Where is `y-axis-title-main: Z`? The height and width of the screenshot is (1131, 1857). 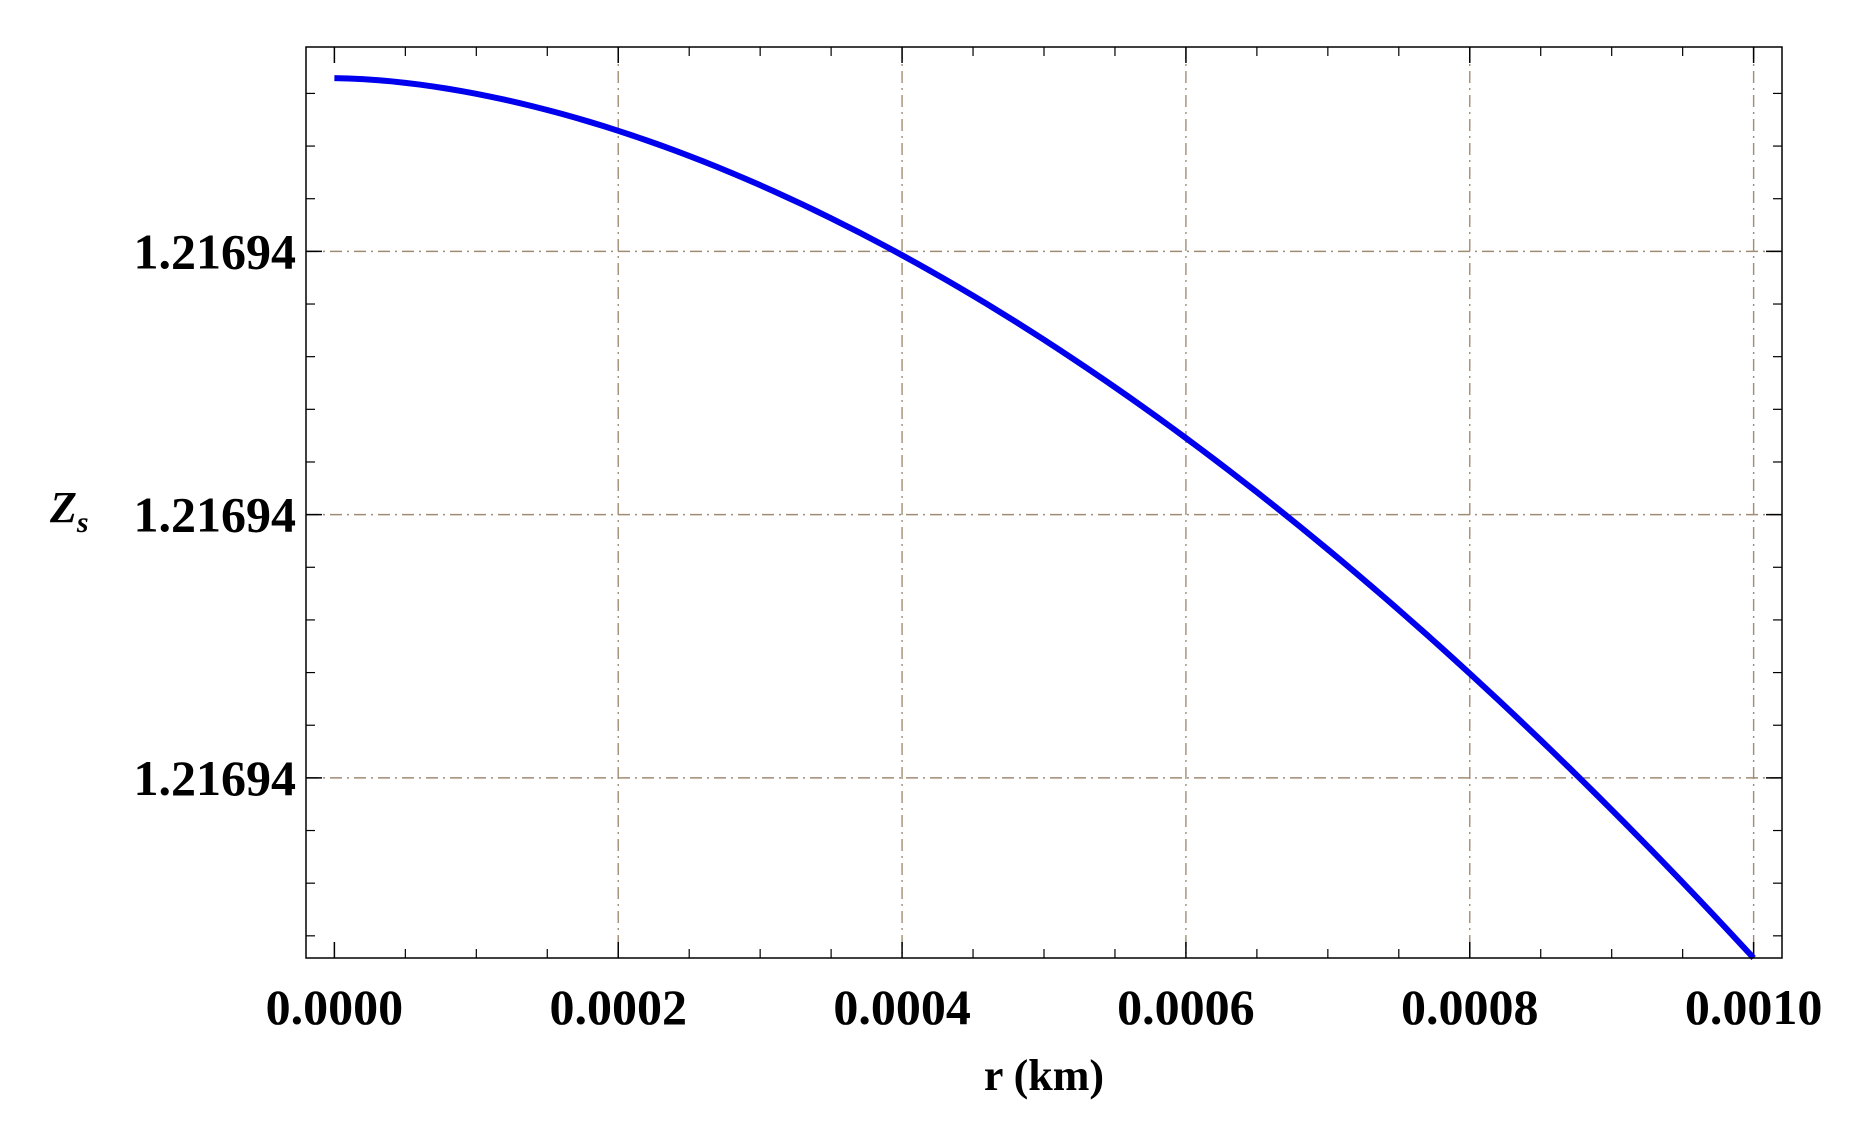
y-axis-title-main: Z is located at coordinates (63, 507).